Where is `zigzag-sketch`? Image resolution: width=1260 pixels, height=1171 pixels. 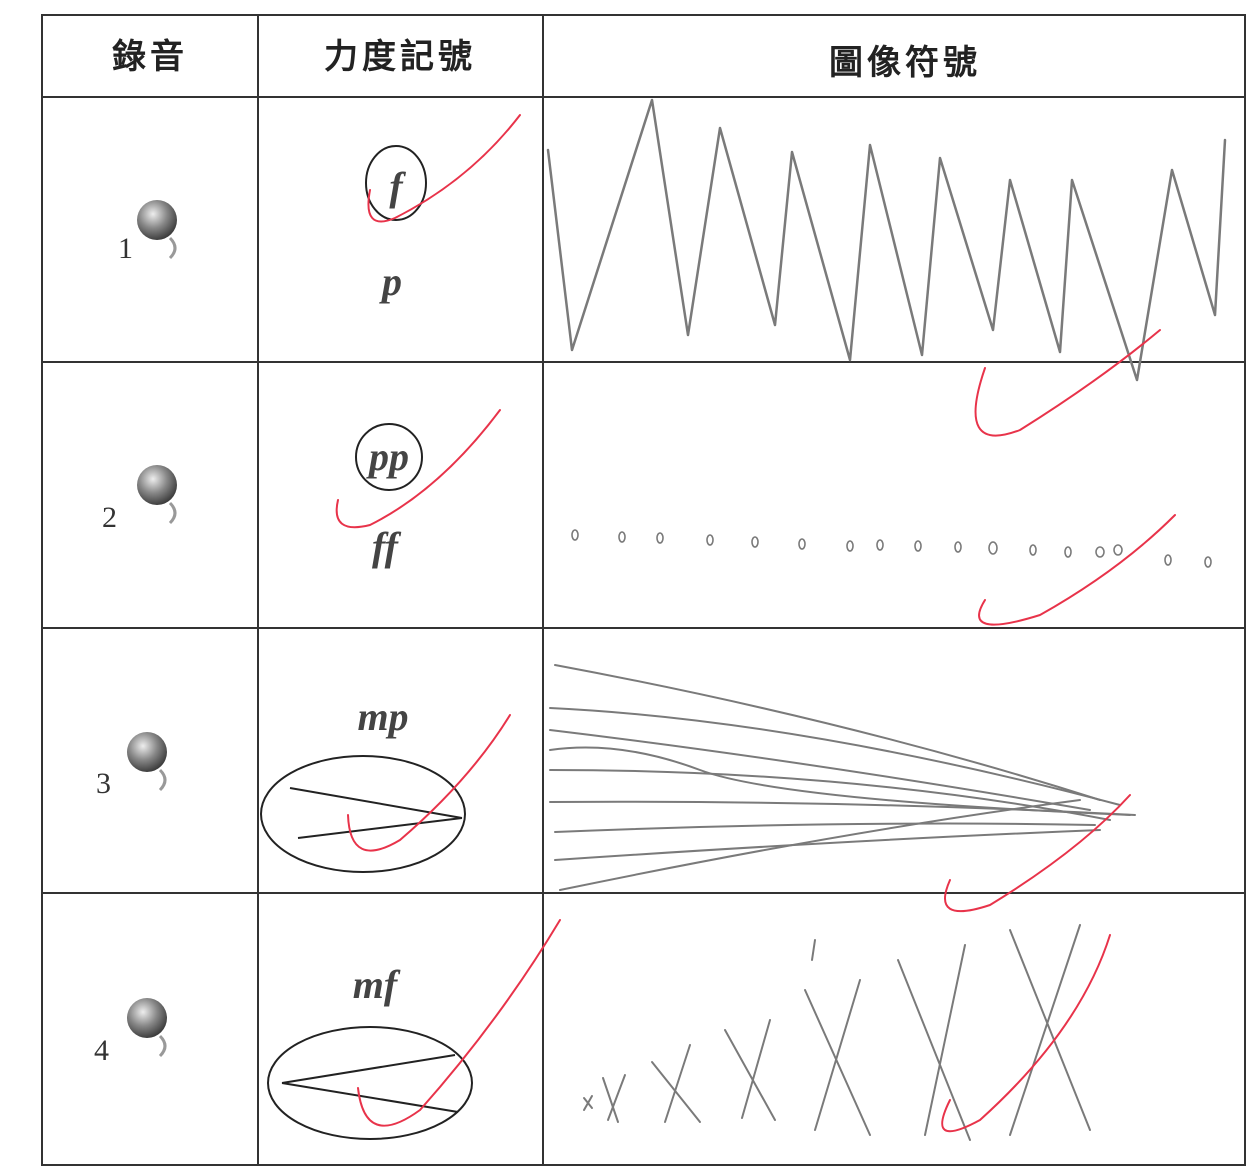 zigzag-sketch is located at coordinates (886, 240).